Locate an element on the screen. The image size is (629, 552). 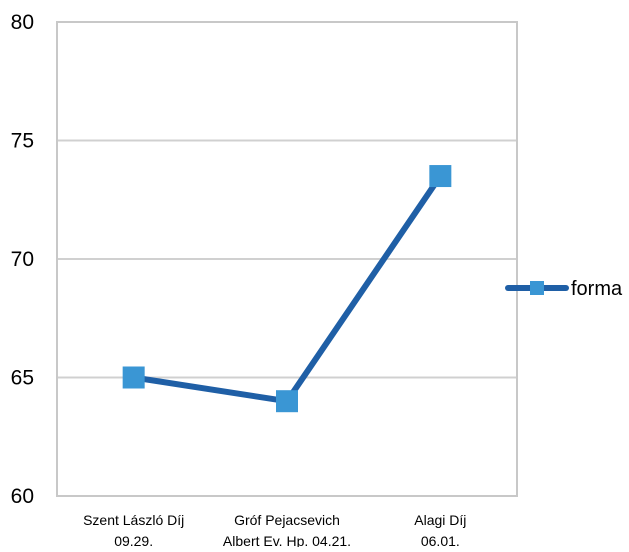
y-tick-label: 75 is located at coordinates (22, 141).